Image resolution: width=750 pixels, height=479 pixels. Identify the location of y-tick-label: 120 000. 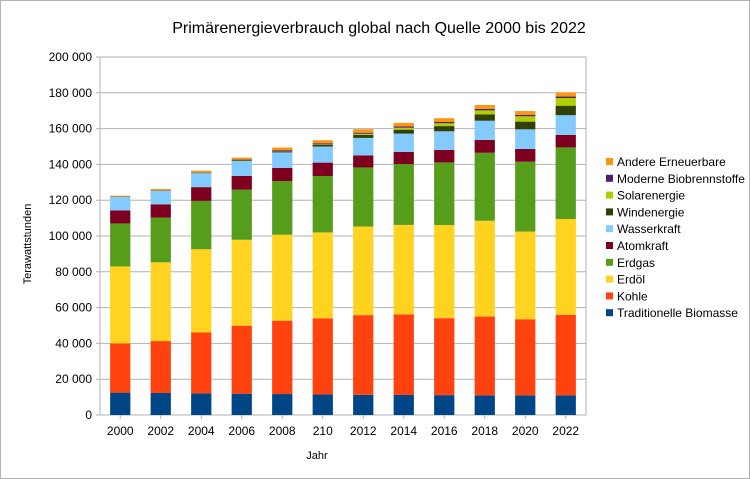
(71, 200).